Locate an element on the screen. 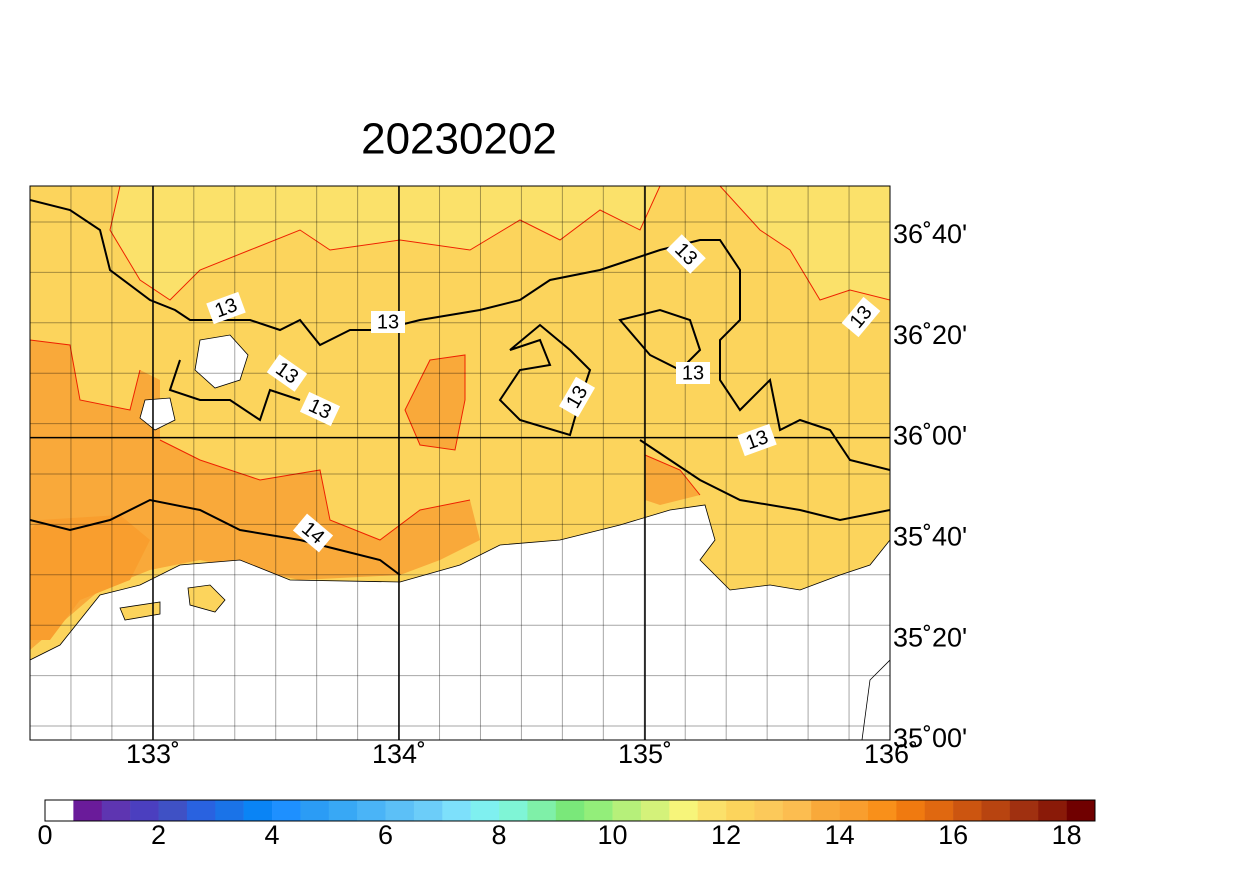 This screenshot has width=1237, height=875. lon-label: 134˚ is located at coordinates (399, 754).